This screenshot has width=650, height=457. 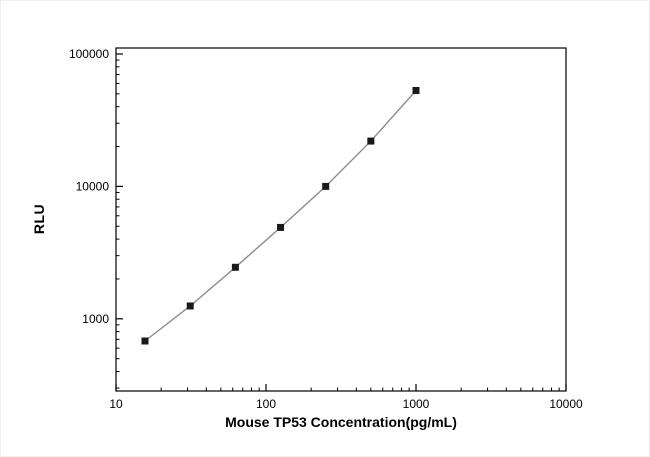 What do you see at coordinates (566, 404) in the screenshot?
I see `x-tick-label: 10000` at bounding box center [566, 404].